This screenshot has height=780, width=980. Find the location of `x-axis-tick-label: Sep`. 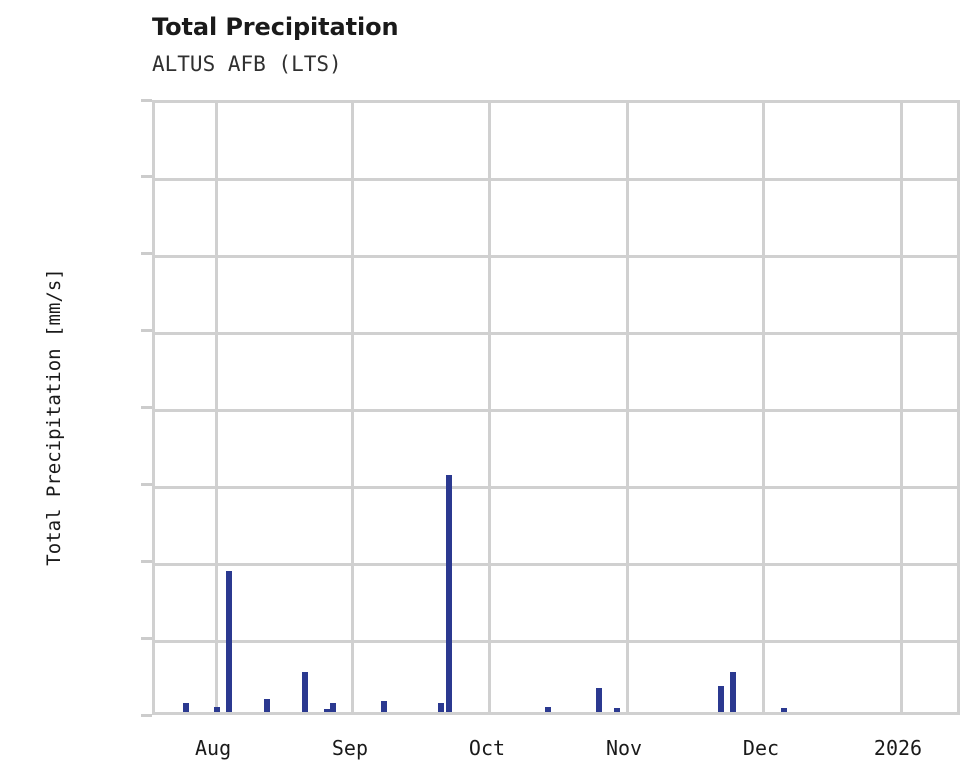

x-axis-tick-label: Sep is located at coordinates (350, 748).